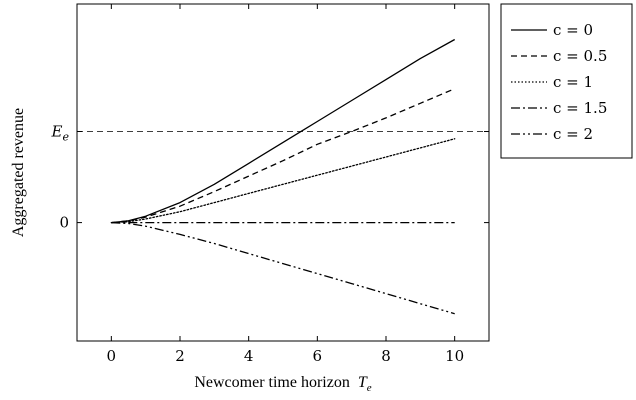 The image size is (636, 400). I want to click on x-tick-label: 6, so click(318, 356).